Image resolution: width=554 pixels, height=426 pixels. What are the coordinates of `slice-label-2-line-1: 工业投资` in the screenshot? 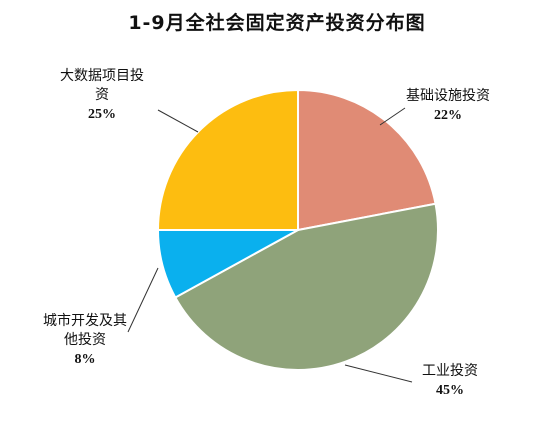 It's located at (450, 371).